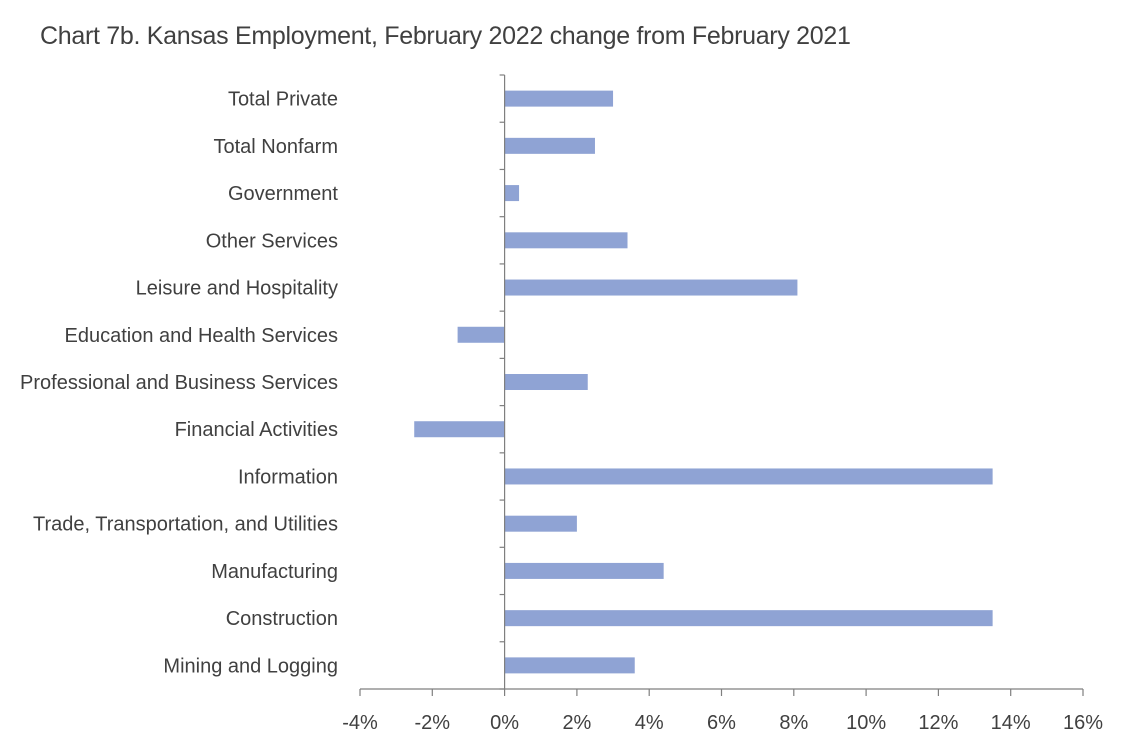  I want to click on x-tick-label: 16%, so click(1083, 723).